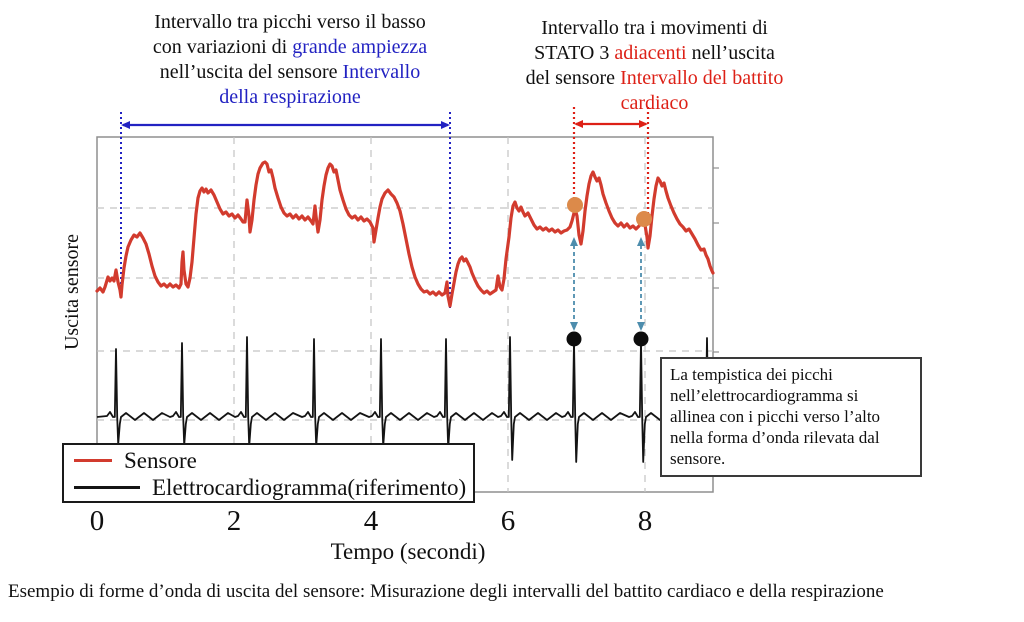 This screenshot has width=1024, height=622. Describe the element at coordinates (775, 437) in the screenshot. I see `note-box-line: nella forma d’onda rilevata dal` at that location.